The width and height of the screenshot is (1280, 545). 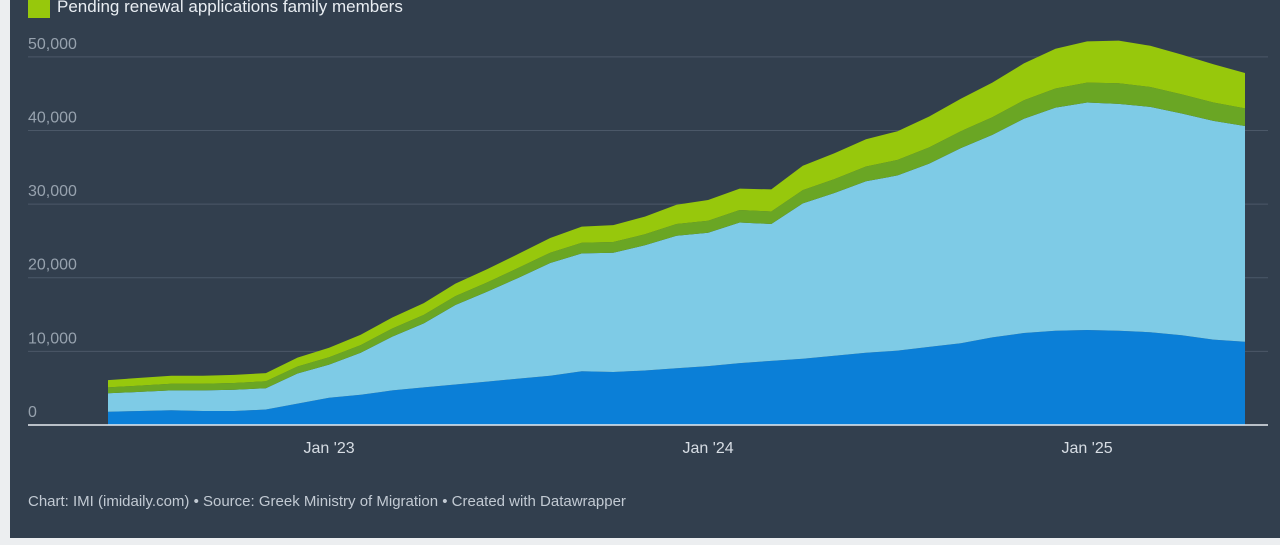 I want to click on legend-swatch, so click(x=39, y=9).